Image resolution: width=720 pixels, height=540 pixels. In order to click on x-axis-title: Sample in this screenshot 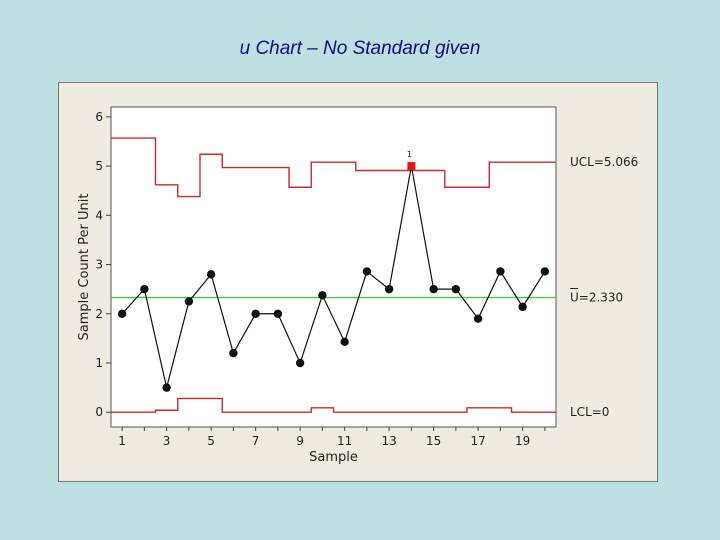, I will do `click(333, 457)`.